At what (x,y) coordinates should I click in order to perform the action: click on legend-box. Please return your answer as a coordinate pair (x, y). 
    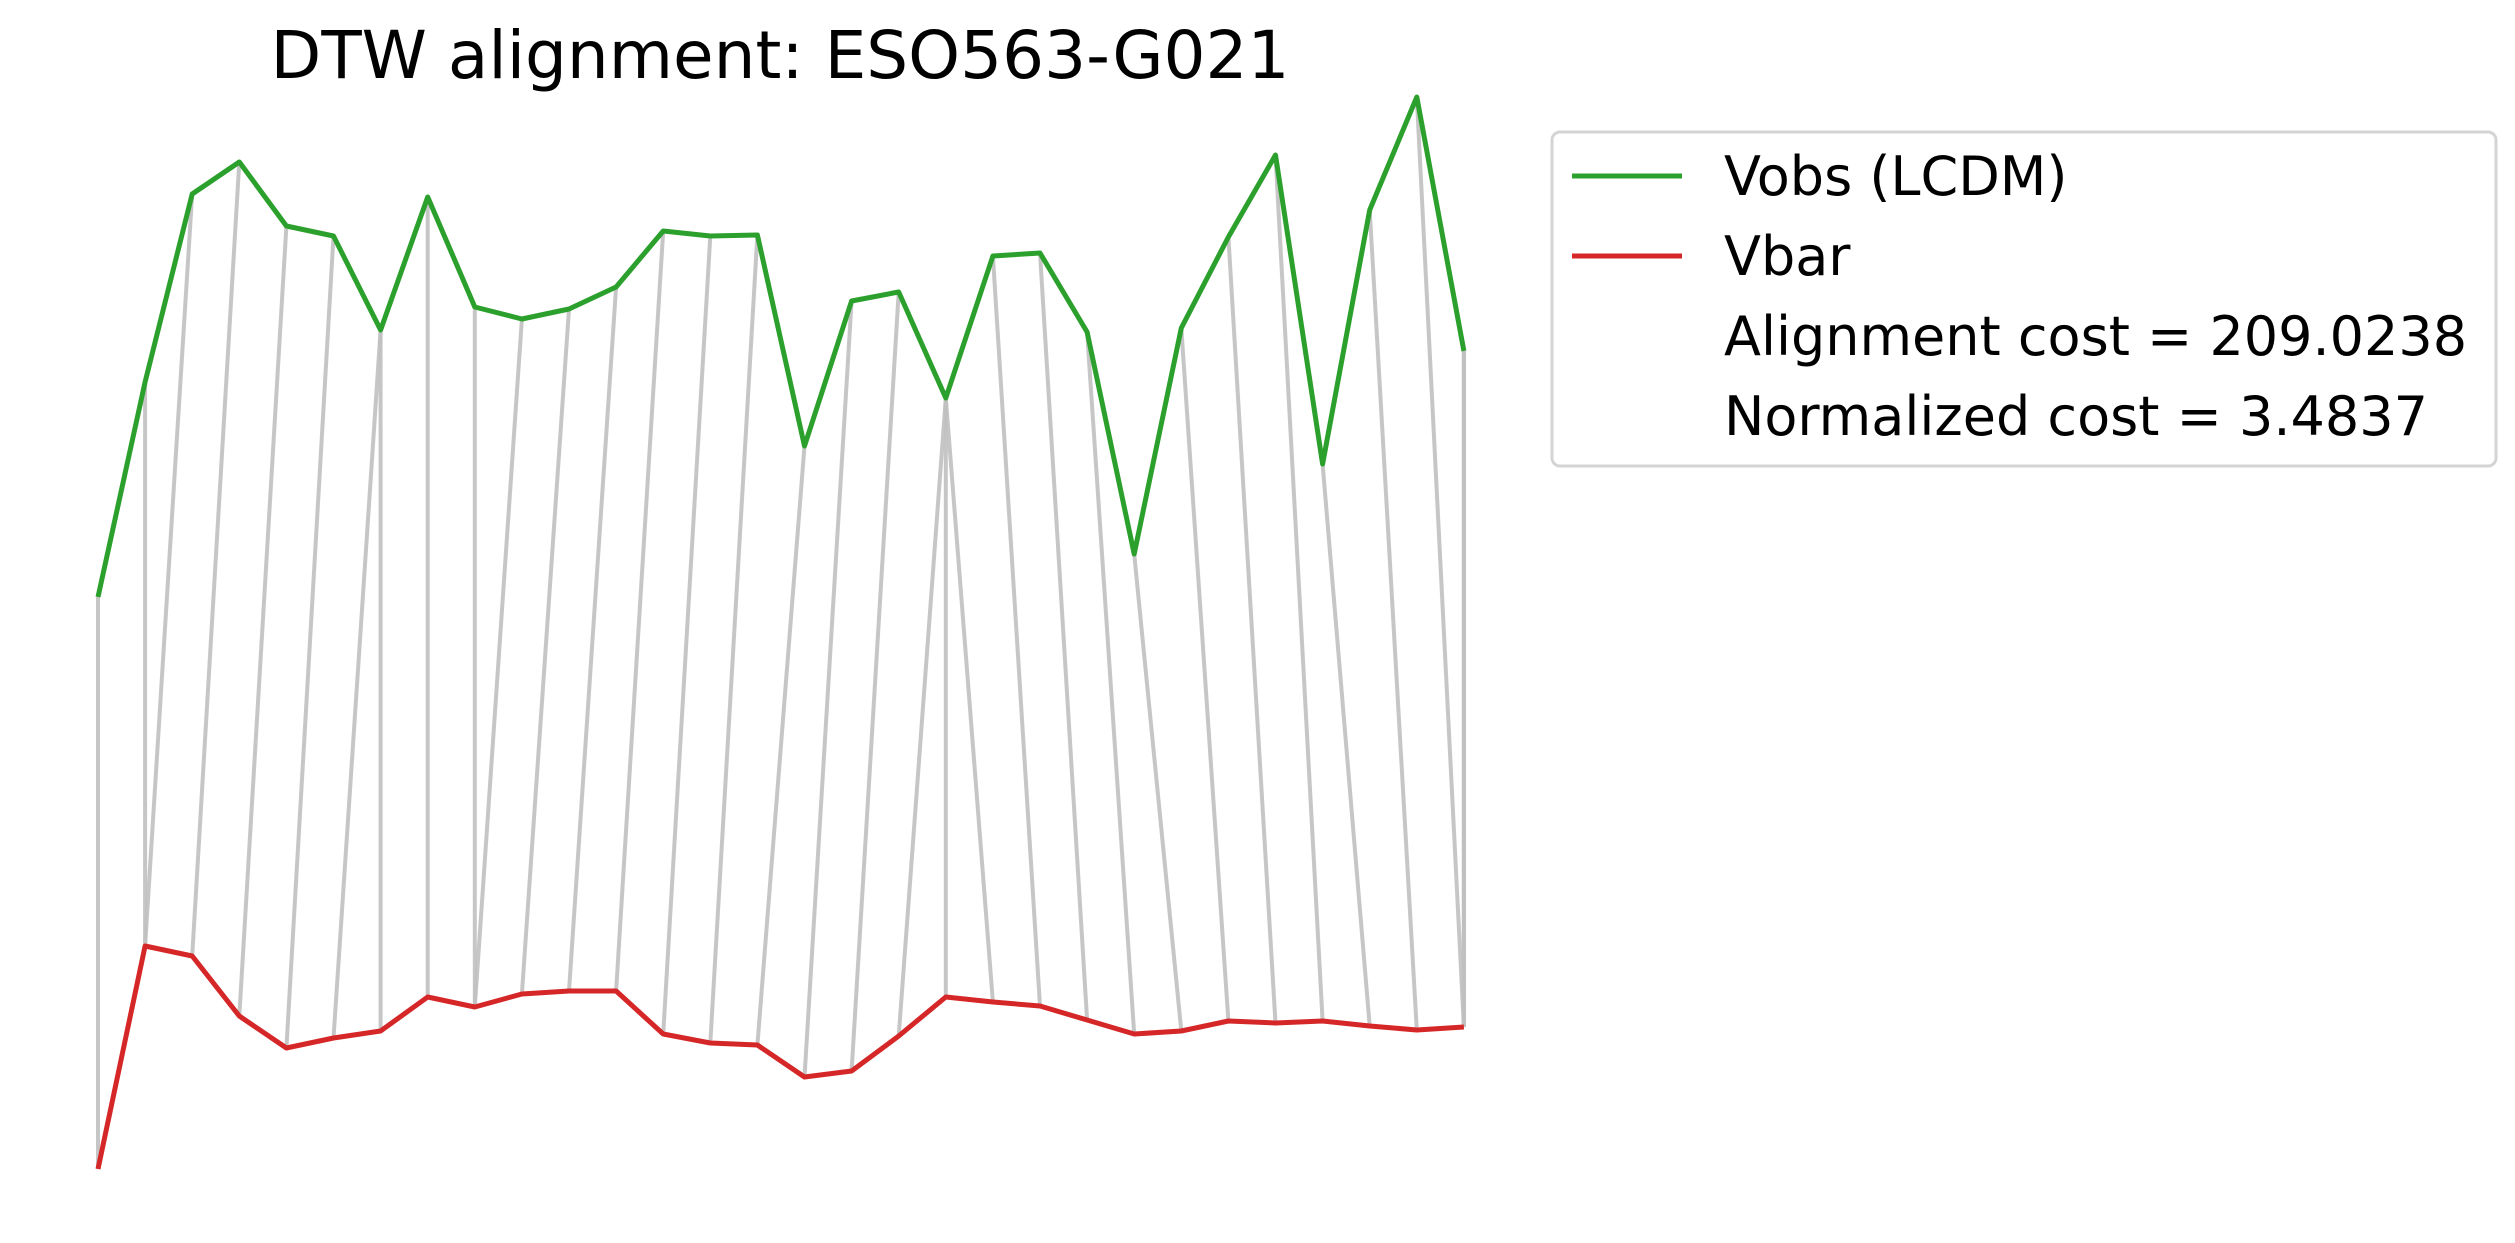
    Looking at the image, I should click on (2024, 299).